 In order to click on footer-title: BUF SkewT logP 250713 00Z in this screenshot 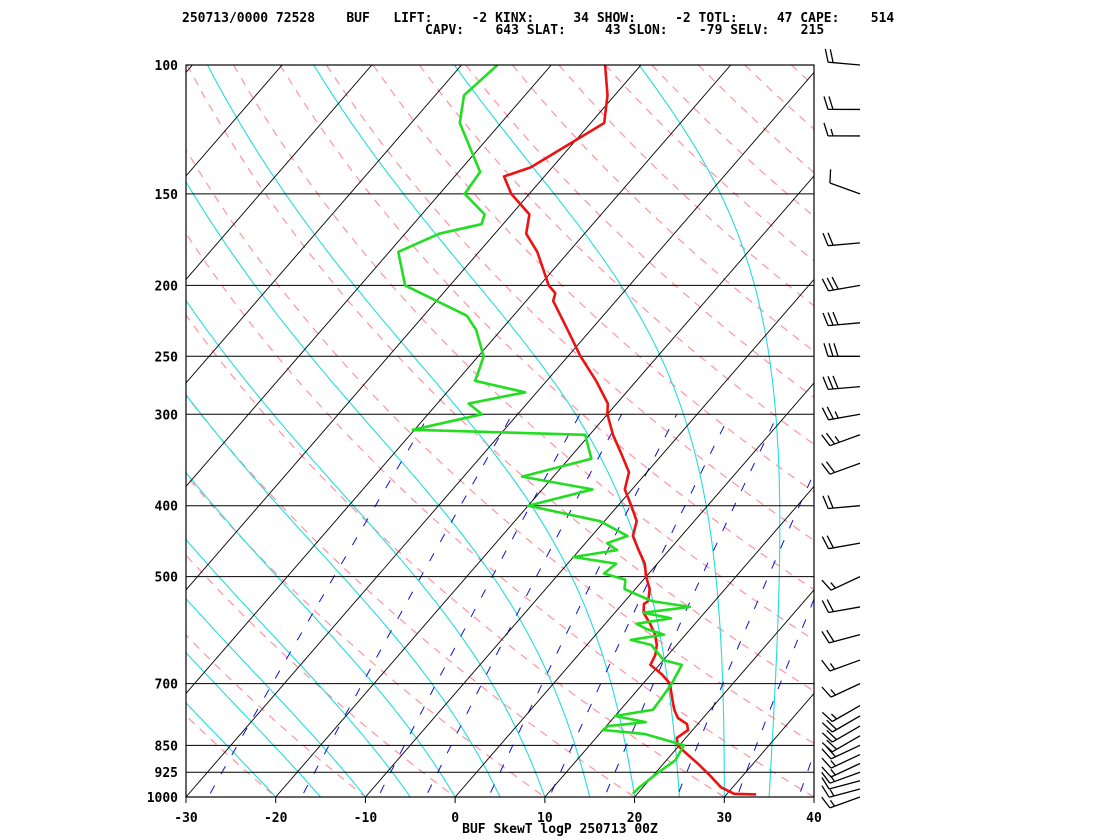, I will do `click(560, 829)`.